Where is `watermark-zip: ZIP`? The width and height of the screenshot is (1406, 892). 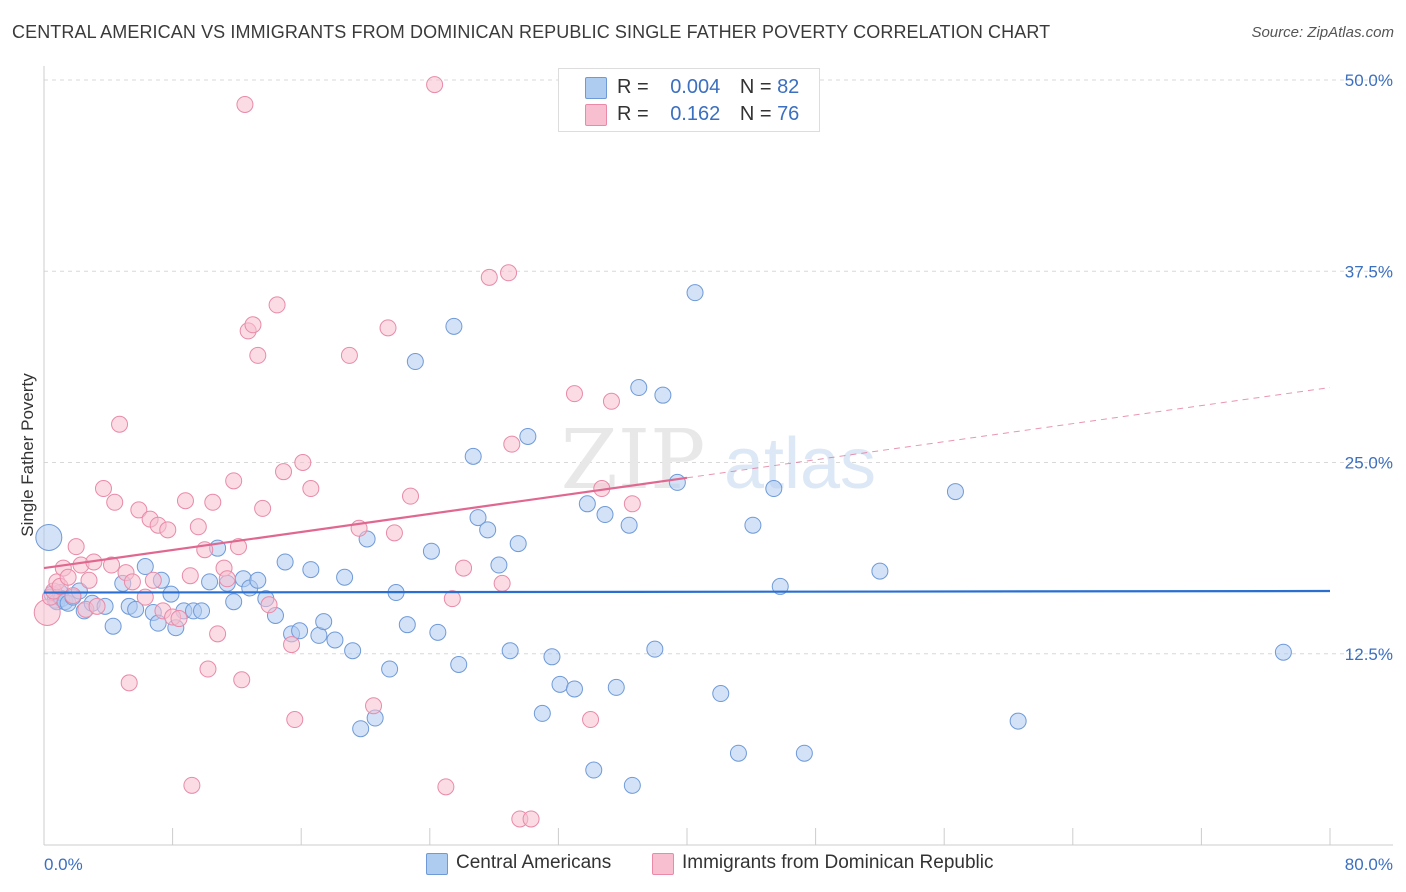 watermark-zip: ZIP is located at coordinates (633, 460).